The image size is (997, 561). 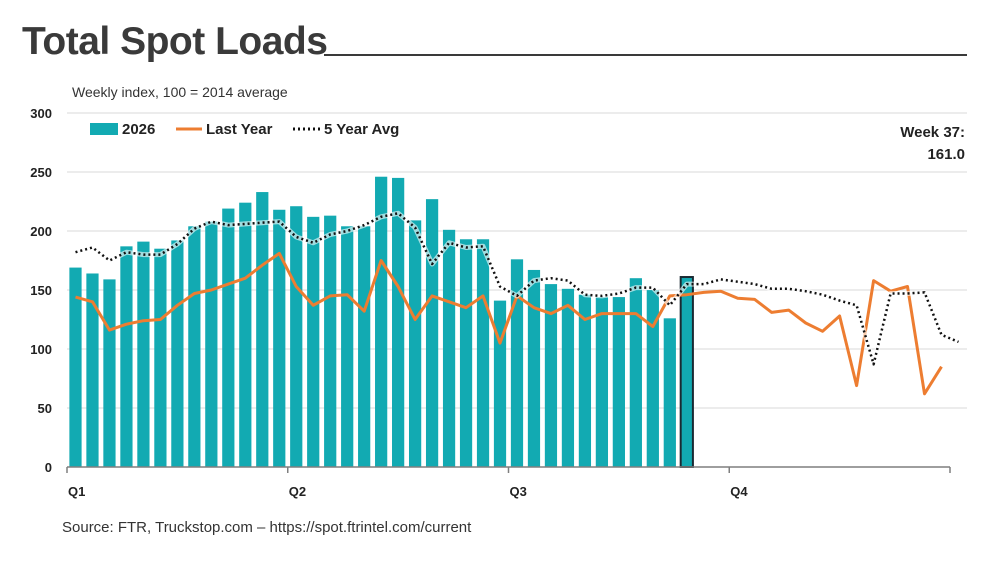 What do you see at coordinates (48, 467) in the screenshot?
I see `y-tick-label: 0` at bounding box center [48, 467].